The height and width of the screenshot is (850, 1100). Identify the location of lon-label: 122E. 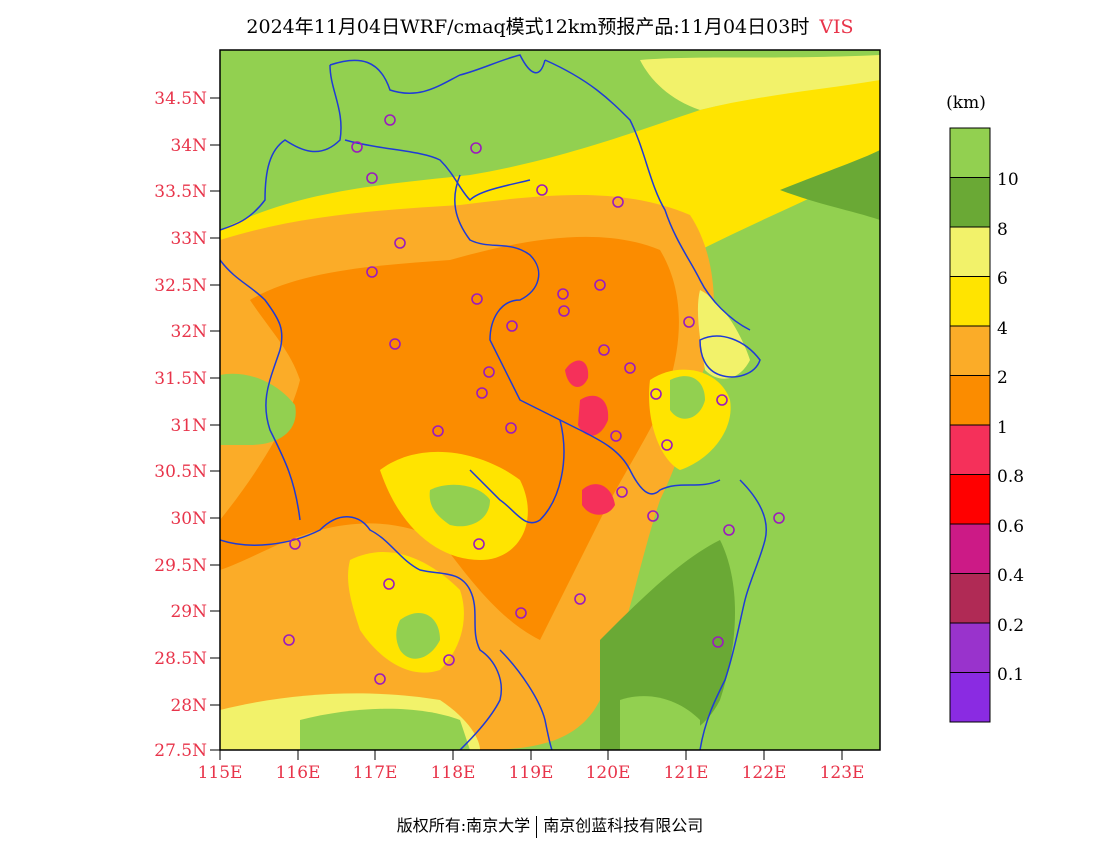
(764, 773).